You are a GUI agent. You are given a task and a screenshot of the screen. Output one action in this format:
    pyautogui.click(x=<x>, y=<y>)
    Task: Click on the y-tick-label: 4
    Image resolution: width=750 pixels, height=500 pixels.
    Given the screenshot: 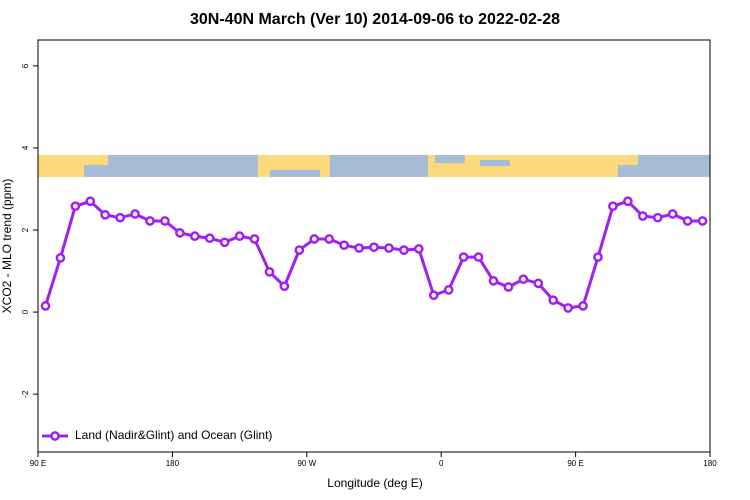 What is the action you would take?
    pyautogui.click(x=25, y=147)
    